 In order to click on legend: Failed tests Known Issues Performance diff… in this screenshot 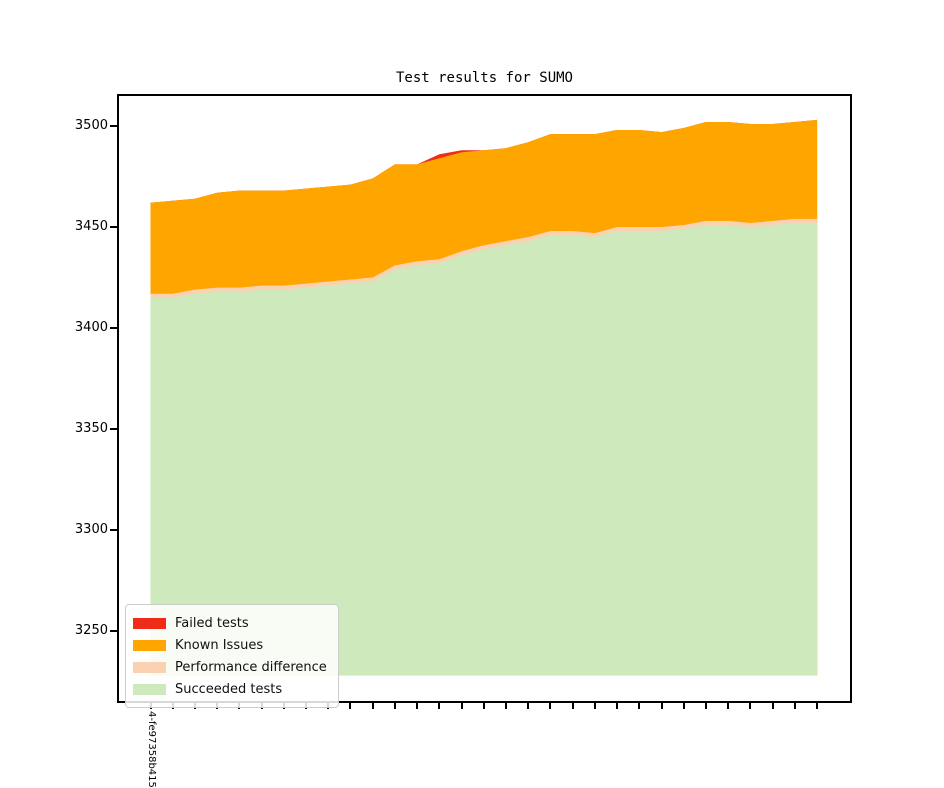, I will do `click(232, 656)`.